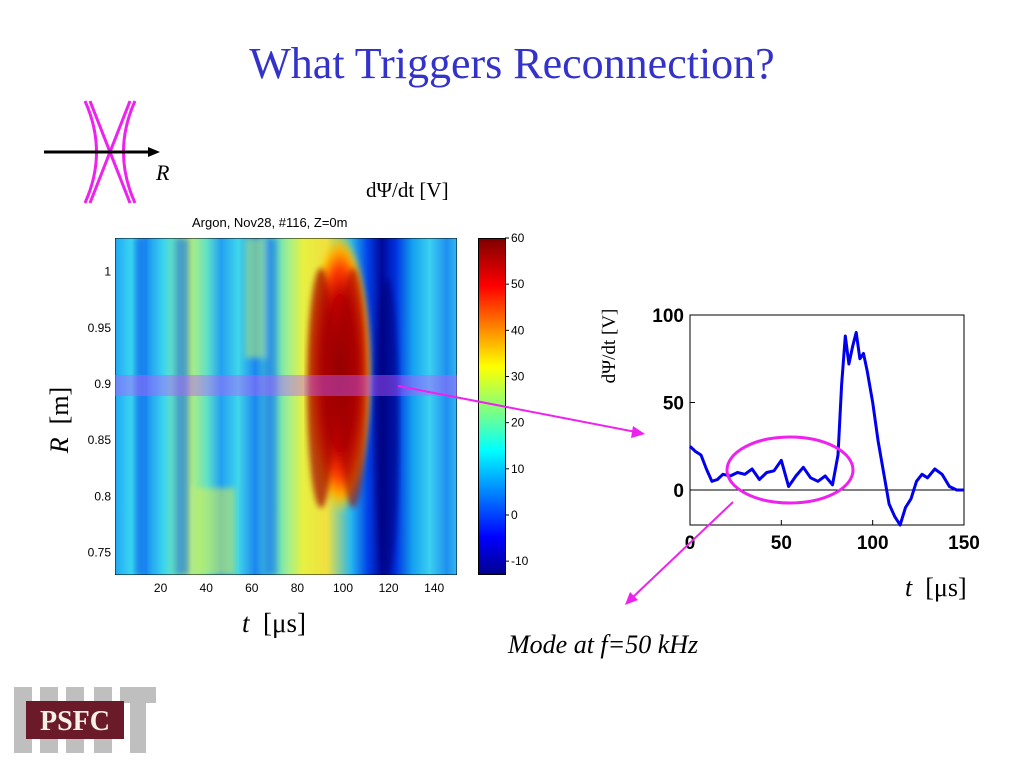  What do you see at coordinates (673, 404) in the screenshot?
I see `line-y-tick-label: 50` at bounding box center [673, 404].